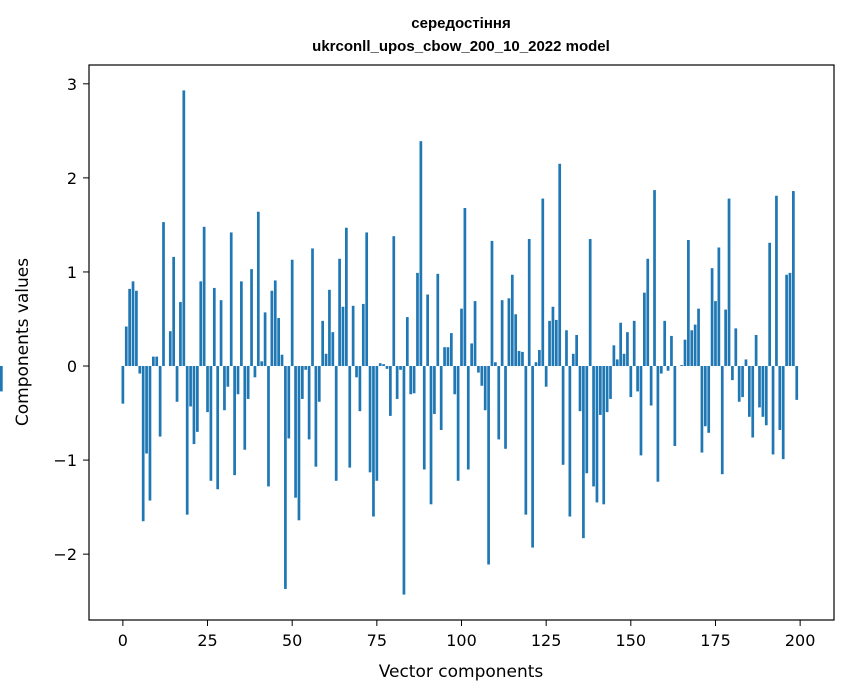 The image size is (847, 696). I want to click on y-axis-label: Components values, so click(23, 342).